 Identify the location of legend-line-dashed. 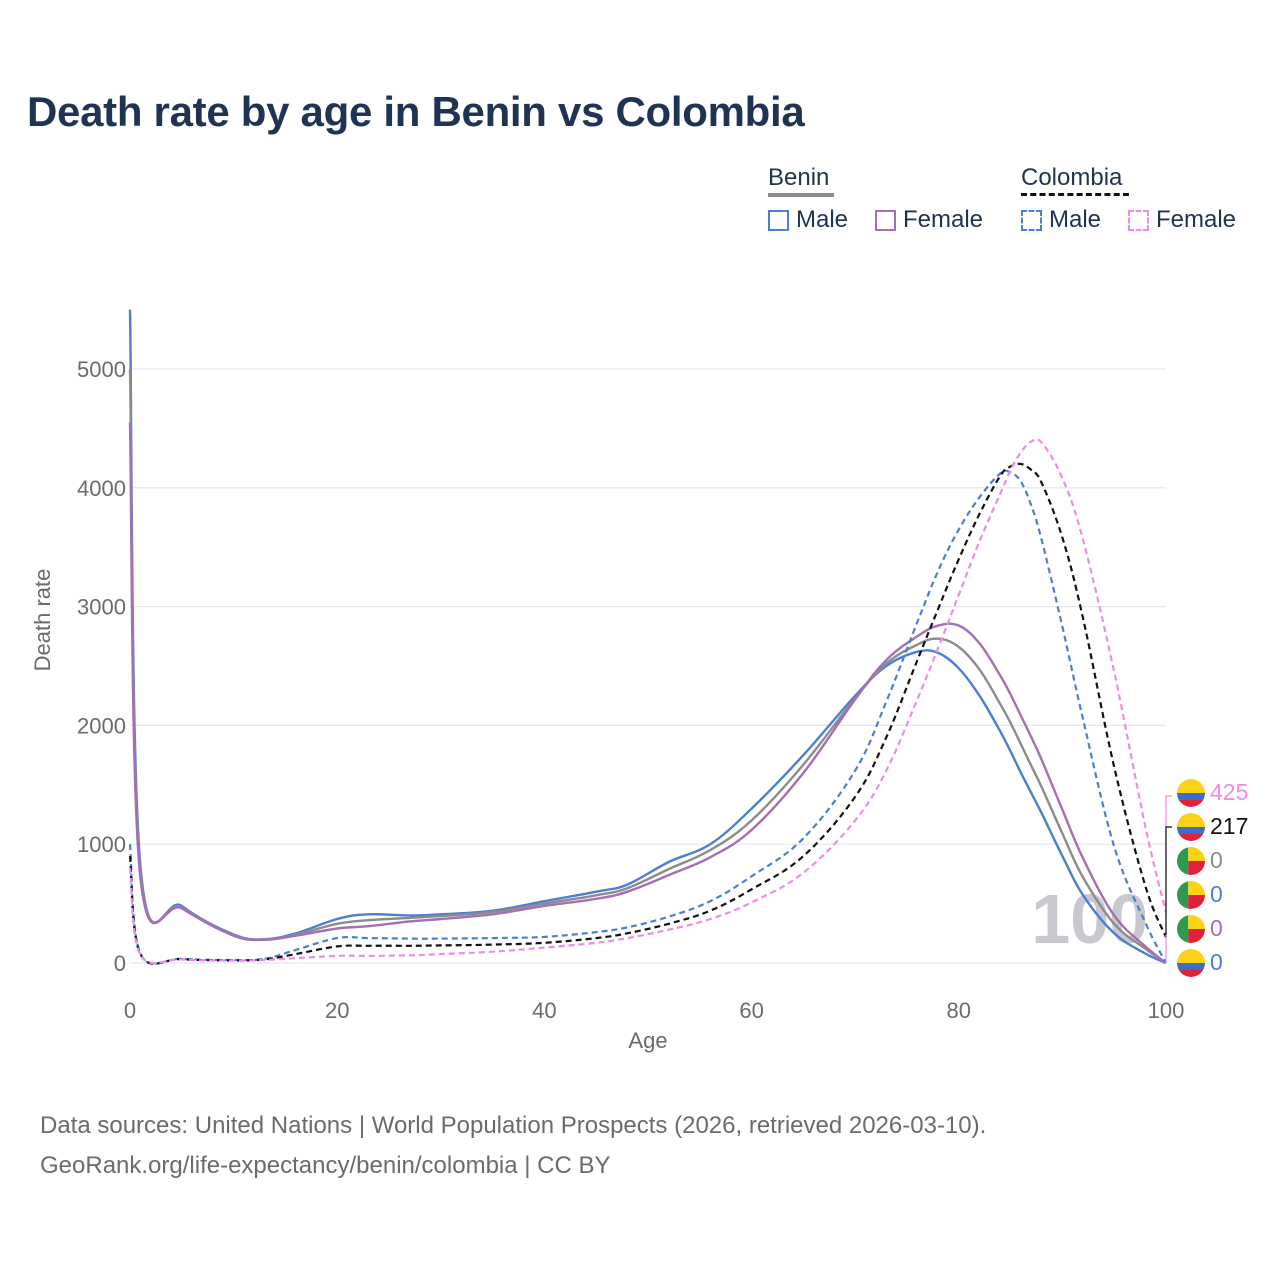
(1075, 194).